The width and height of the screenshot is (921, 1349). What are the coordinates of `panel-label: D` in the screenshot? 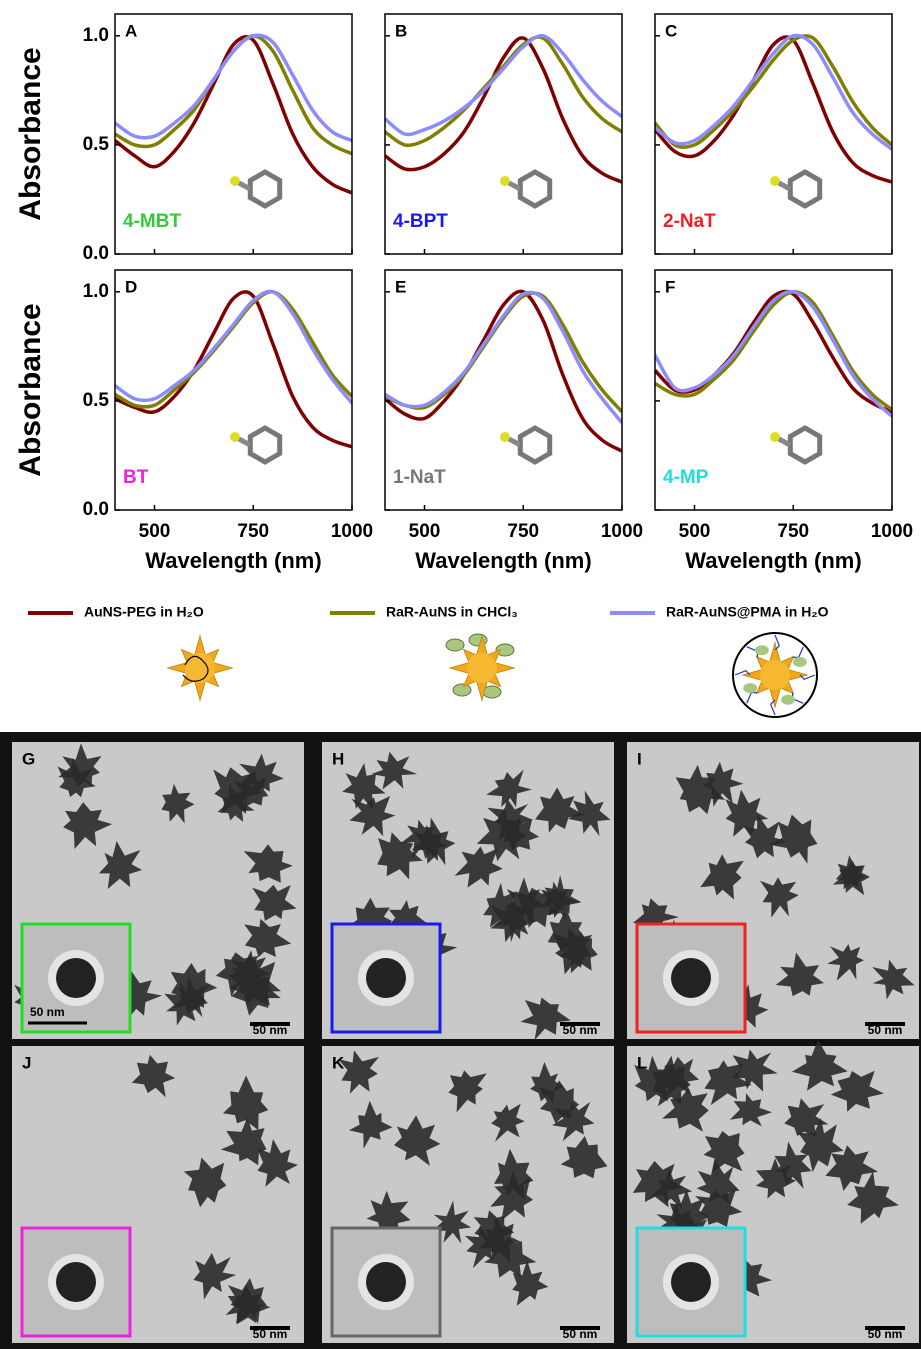 It's located at (131, 286).